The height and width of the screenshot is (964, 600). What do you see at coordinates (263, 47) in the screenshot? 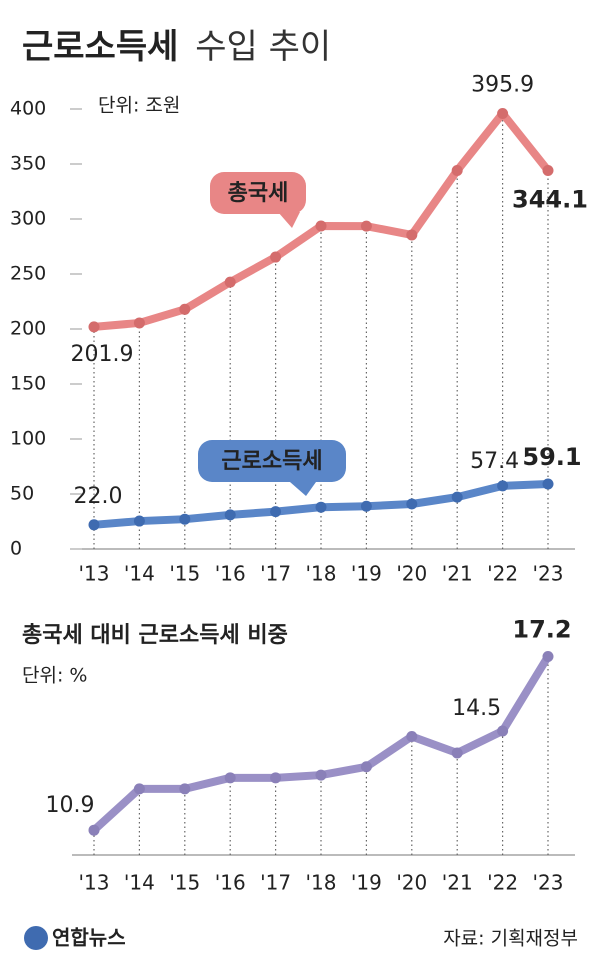
I see `title-regular: 수입 추이` at bounding box center [263, 47].